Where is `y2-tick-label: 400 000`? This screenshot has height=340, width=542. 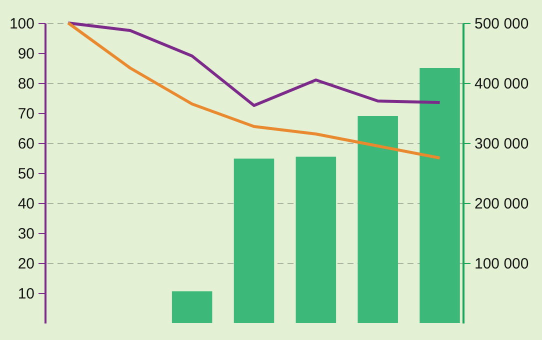 y2-tick-label: 400 000 is located at coordinates (501, 84).